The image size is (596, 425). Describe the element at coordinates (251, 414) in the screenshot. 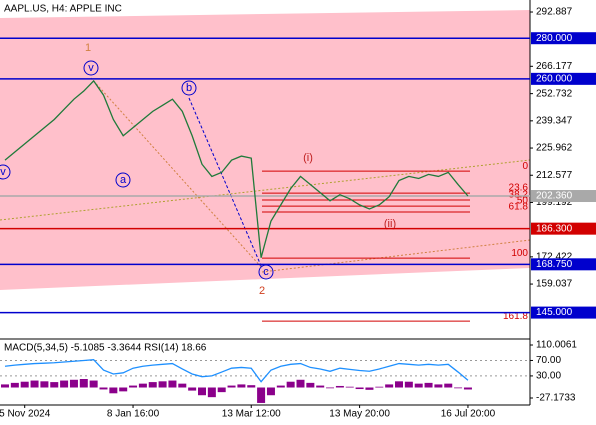

I see `x-tick-label: 13 Mar 12:00` at that location.